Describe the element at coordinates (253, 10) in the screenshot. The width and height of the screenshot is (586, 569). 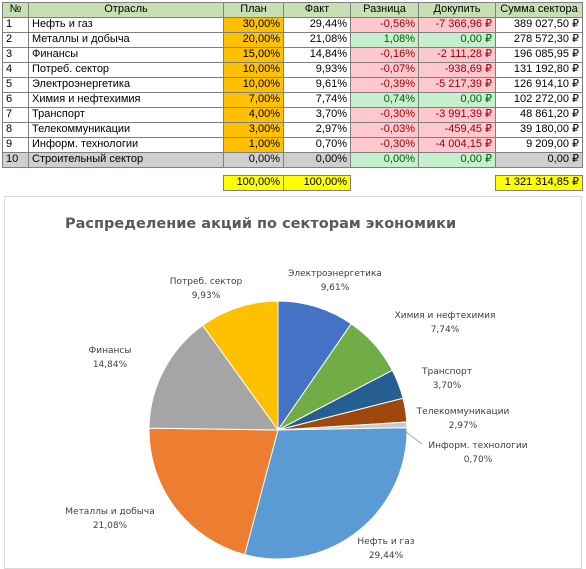
I see `header-cell: План` at that location.